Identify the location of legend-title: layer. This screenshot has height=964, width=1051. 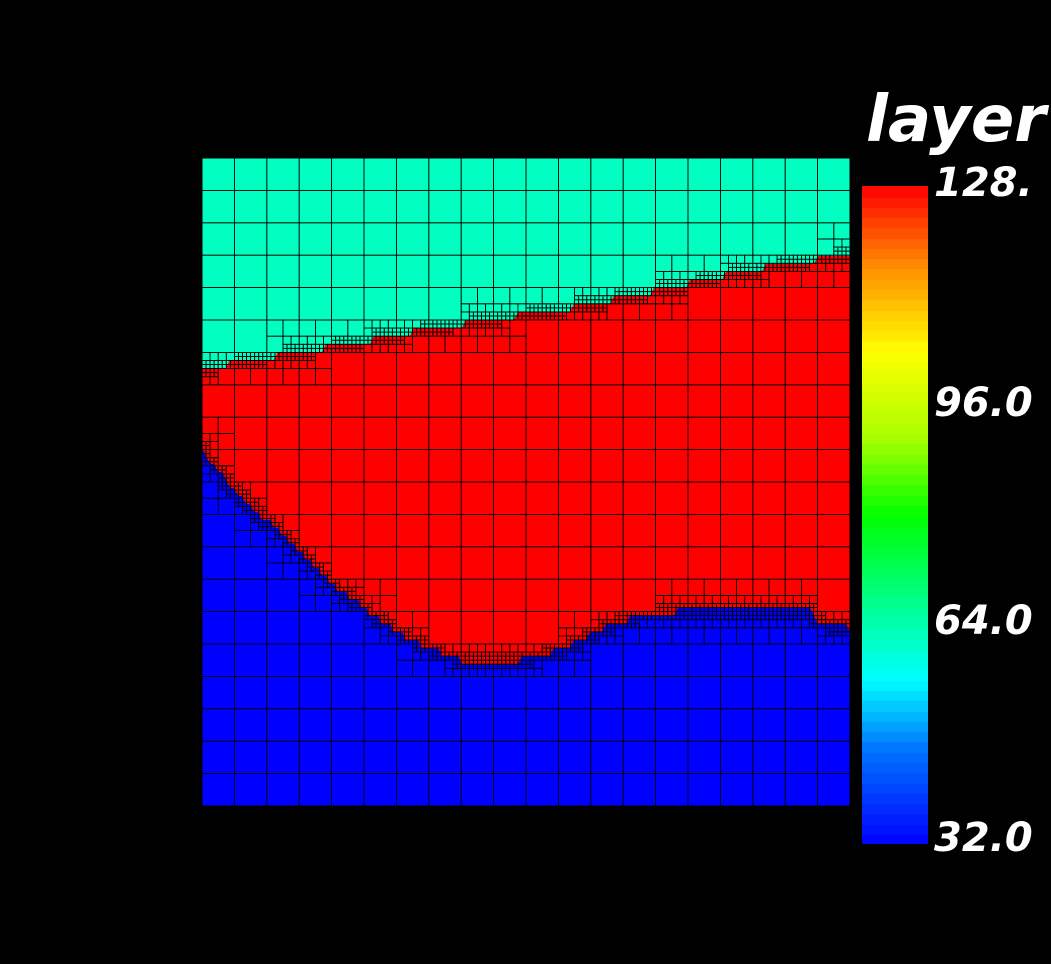
(956, 120).